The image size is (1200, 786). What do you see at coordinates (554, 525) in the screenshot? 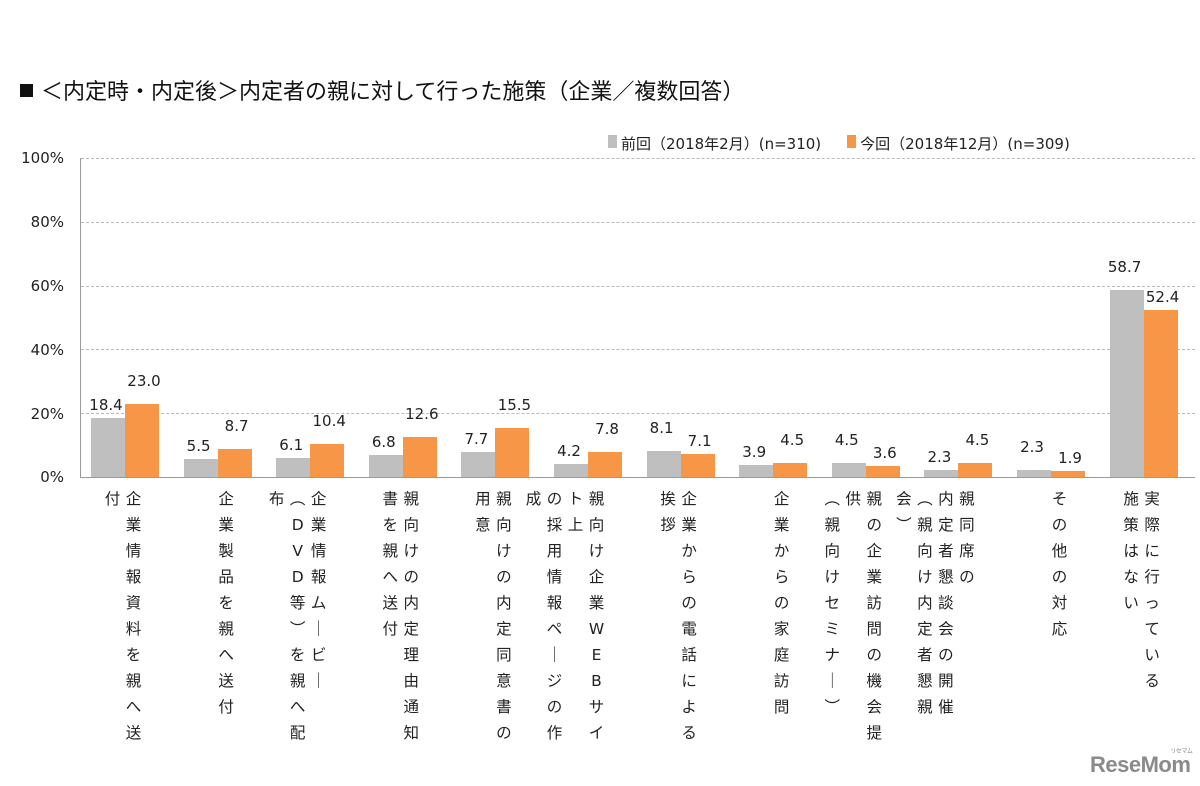
I see `label-char: 採` at bounding box center [554, 525].